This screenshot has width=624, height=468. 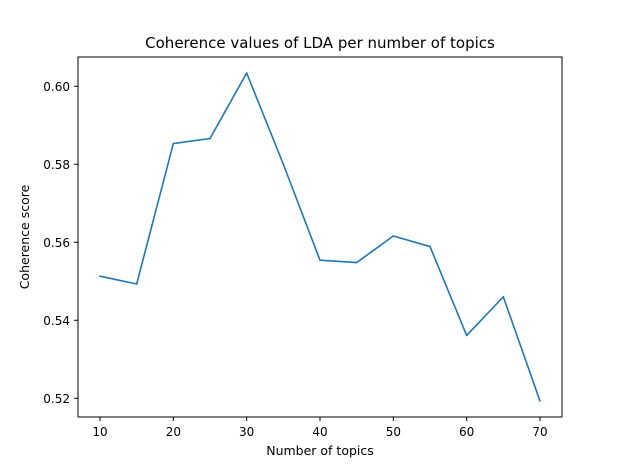 What do you see at coordinates (24, 236) in the screenshot?
I see `y-axis-label: Coherence score` at bounding box center [24, 236].